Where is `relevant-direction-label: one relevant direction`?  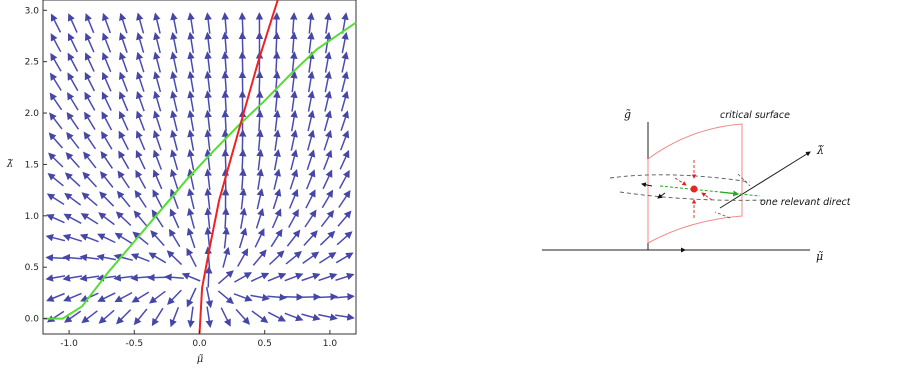
relevant-direction-label: one relevant direction is located at coordinates (805, 202).